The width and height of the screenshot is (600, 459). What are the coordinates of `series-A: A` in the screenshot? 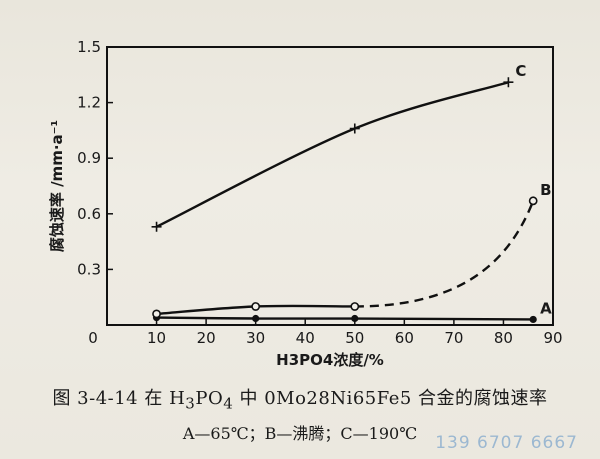 It's located at (352, 311).